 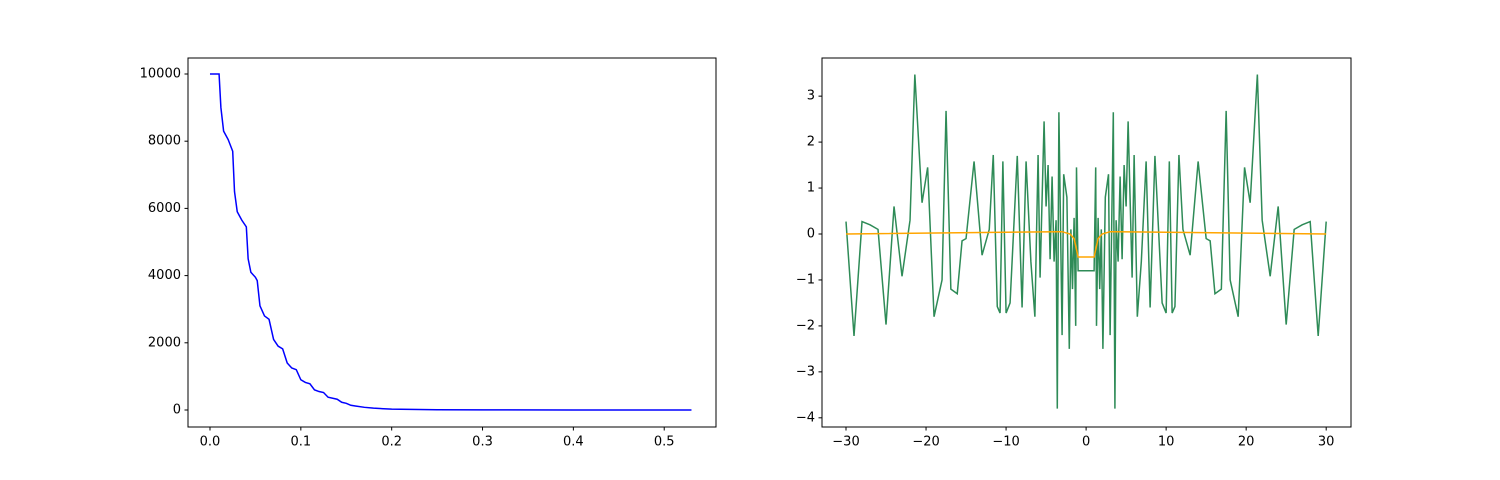 What do you see at coordinates (805, 325) in the screenshot?
I see `y-tick-label: −2` at bounding box center [805, 325].